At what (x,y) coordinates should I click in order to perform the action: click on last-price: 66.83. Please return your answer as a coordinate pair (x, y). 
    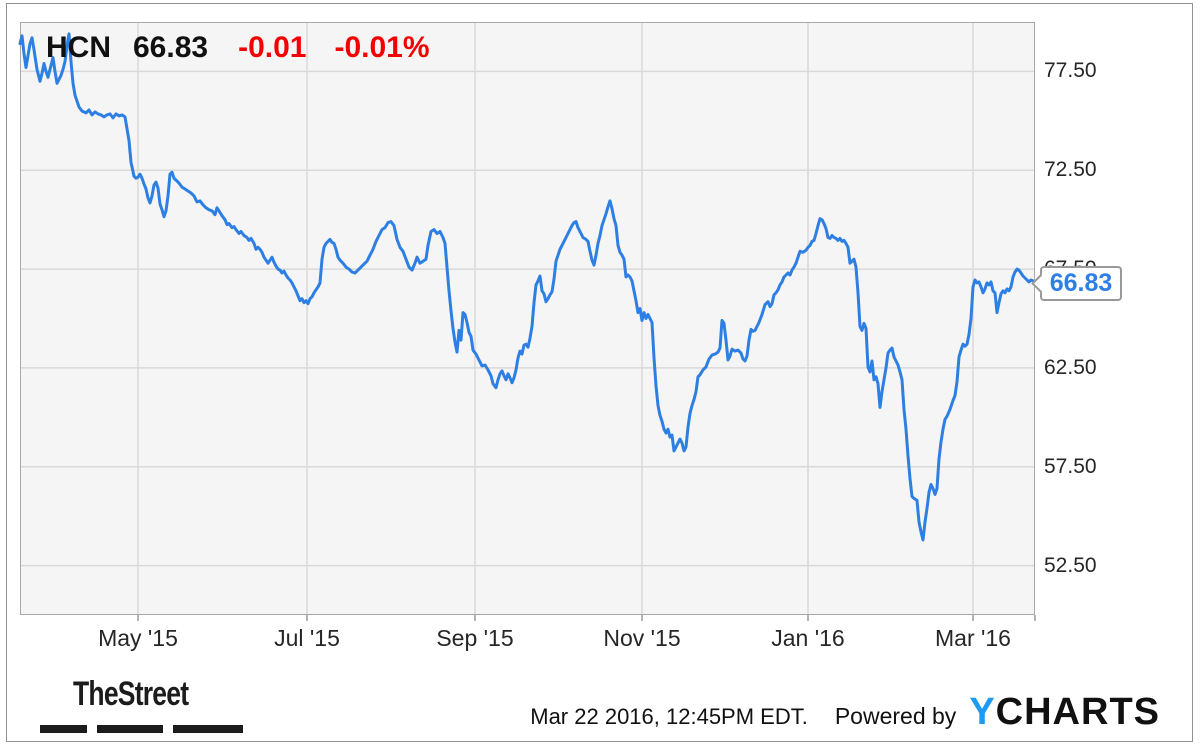
    Looking at the image, I should click on (171, 47).